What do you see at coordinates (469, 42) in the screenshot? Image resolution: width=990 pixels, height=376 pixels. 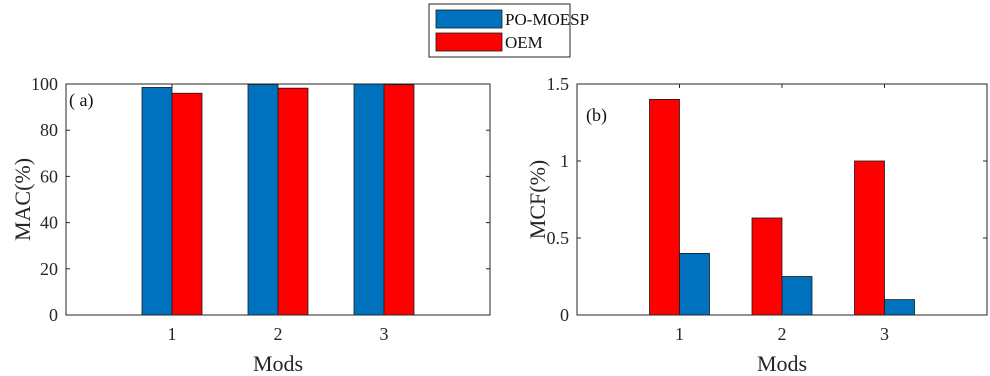 I see `legend-swatch-oem` at bounding box center [469, 42].